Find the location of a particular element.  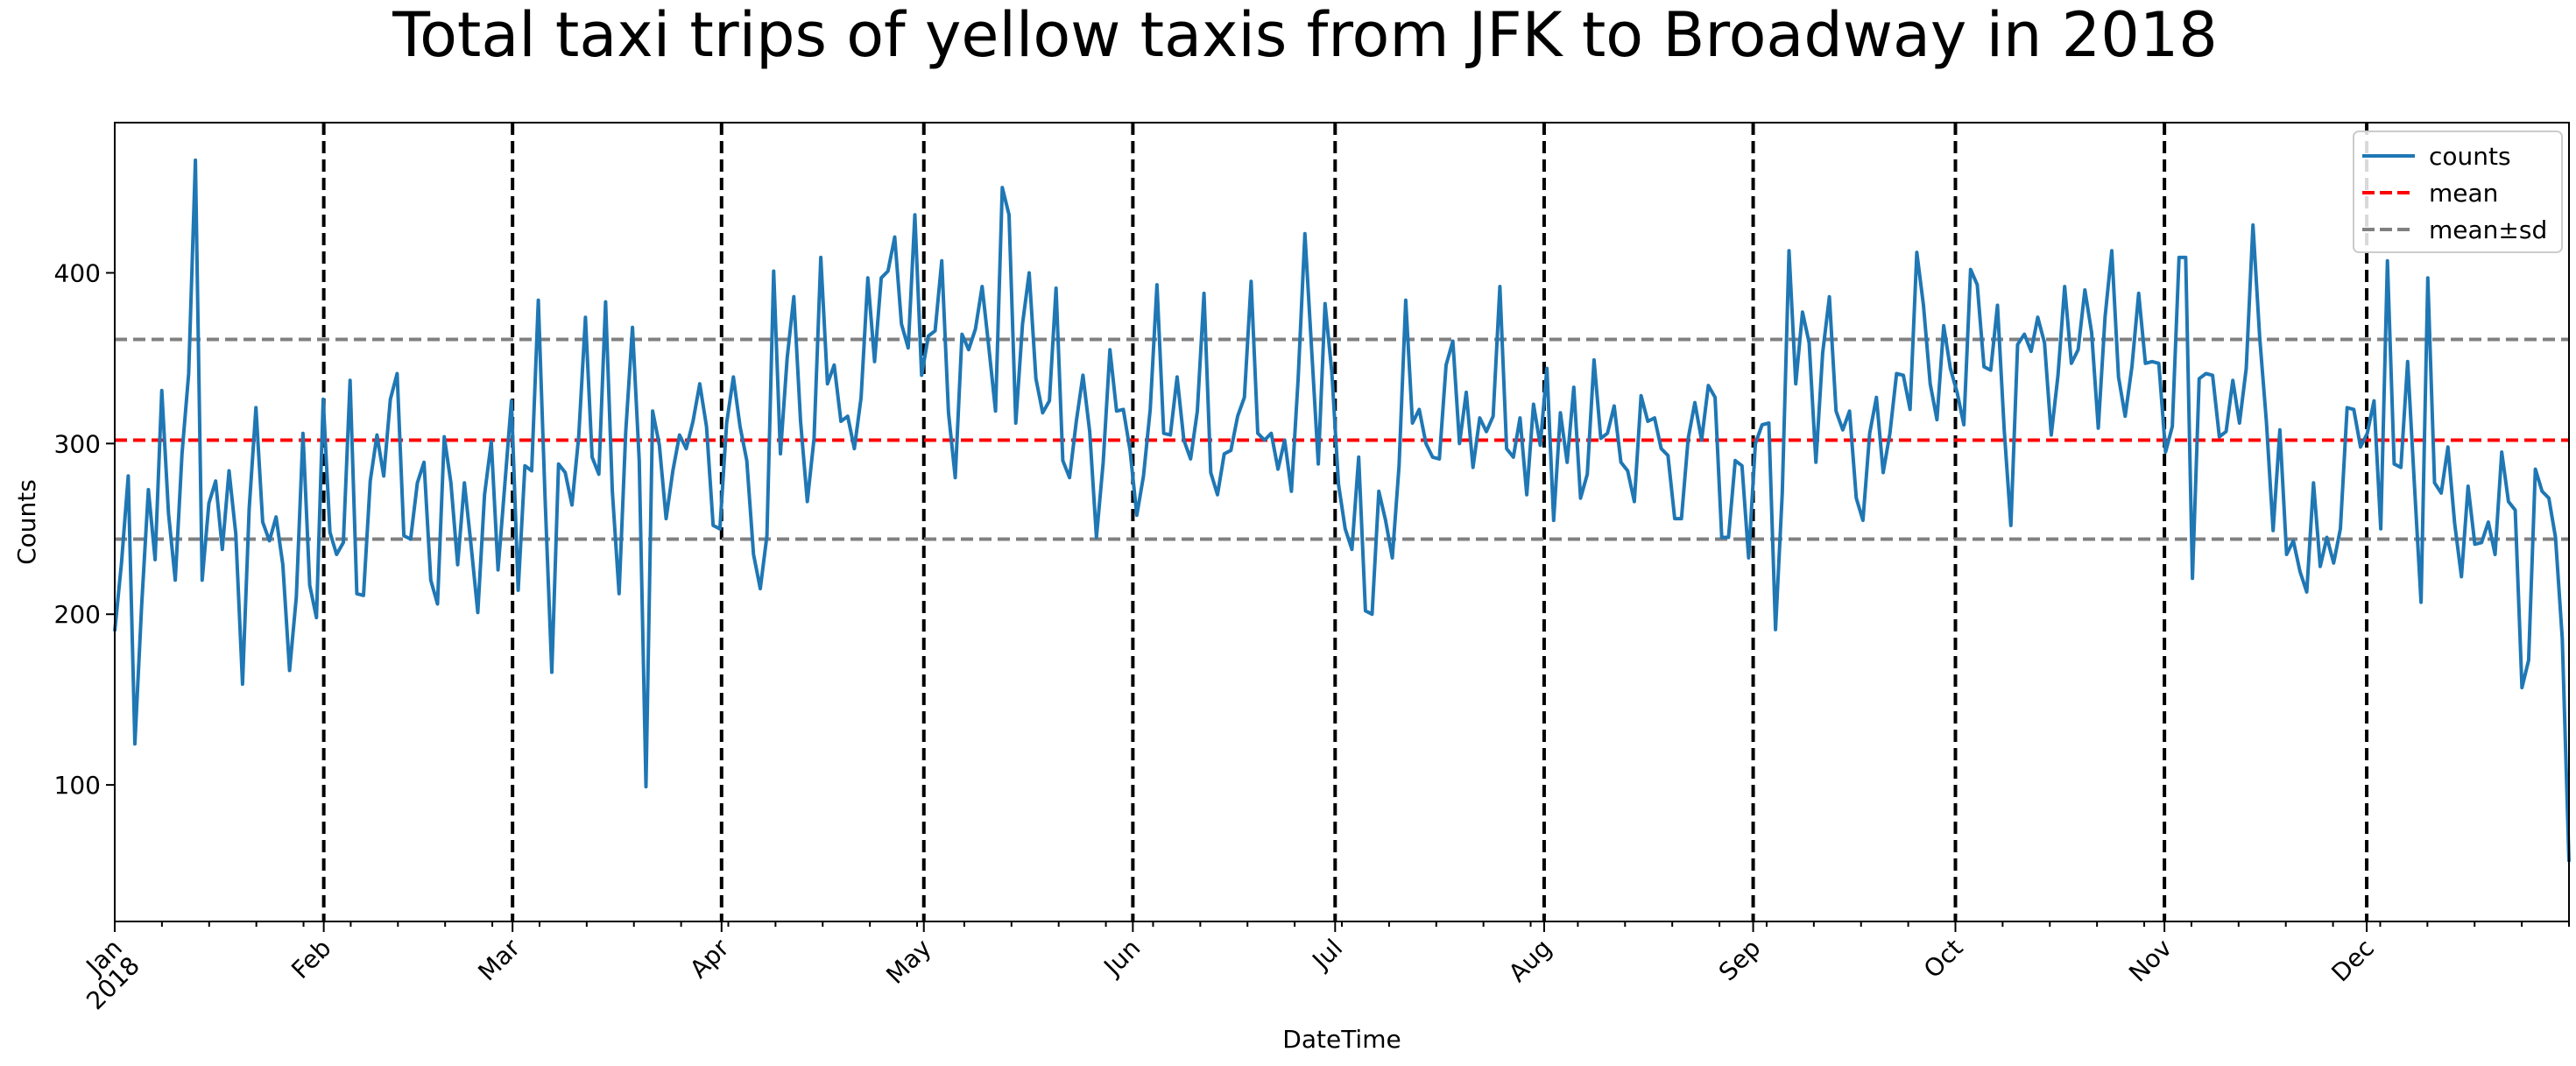

x-axis-label: DateTime is located at coordinates (1341, 1039).